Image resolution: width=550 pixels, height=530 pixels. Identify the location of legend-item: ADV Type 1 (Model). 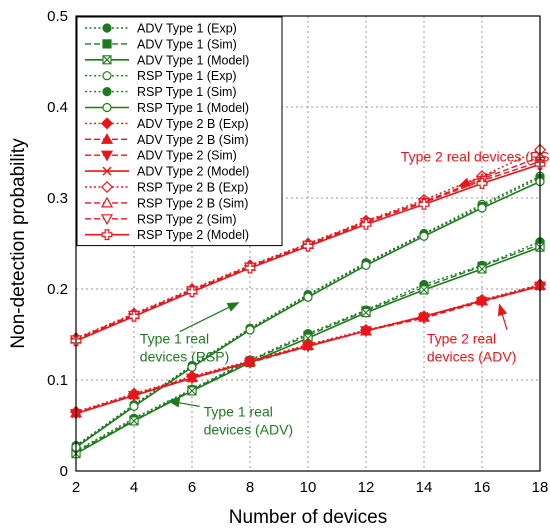
(167, 60).